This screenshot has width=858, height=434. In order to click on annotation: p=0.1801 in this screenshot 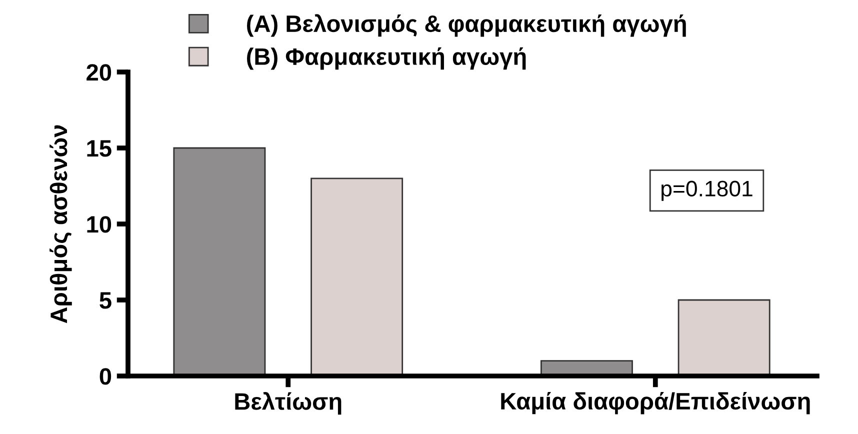, I will do `click(707, 190)`.